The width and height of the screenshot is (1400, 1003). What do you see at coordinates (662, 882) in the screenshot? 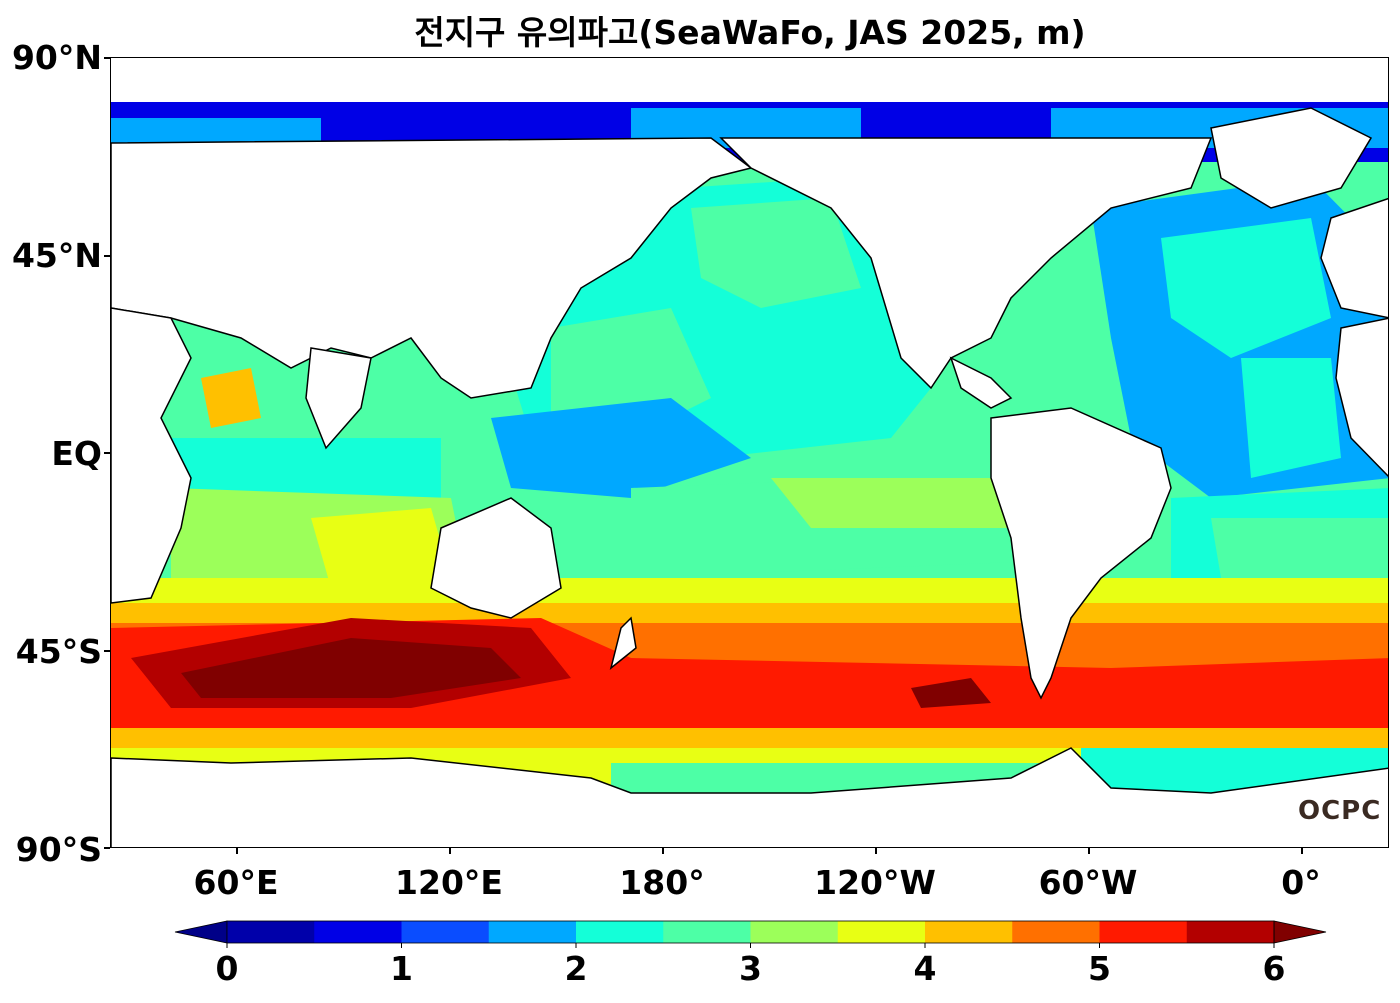
I see `lon-label-180: 180°` at bounding box center [662, 882].